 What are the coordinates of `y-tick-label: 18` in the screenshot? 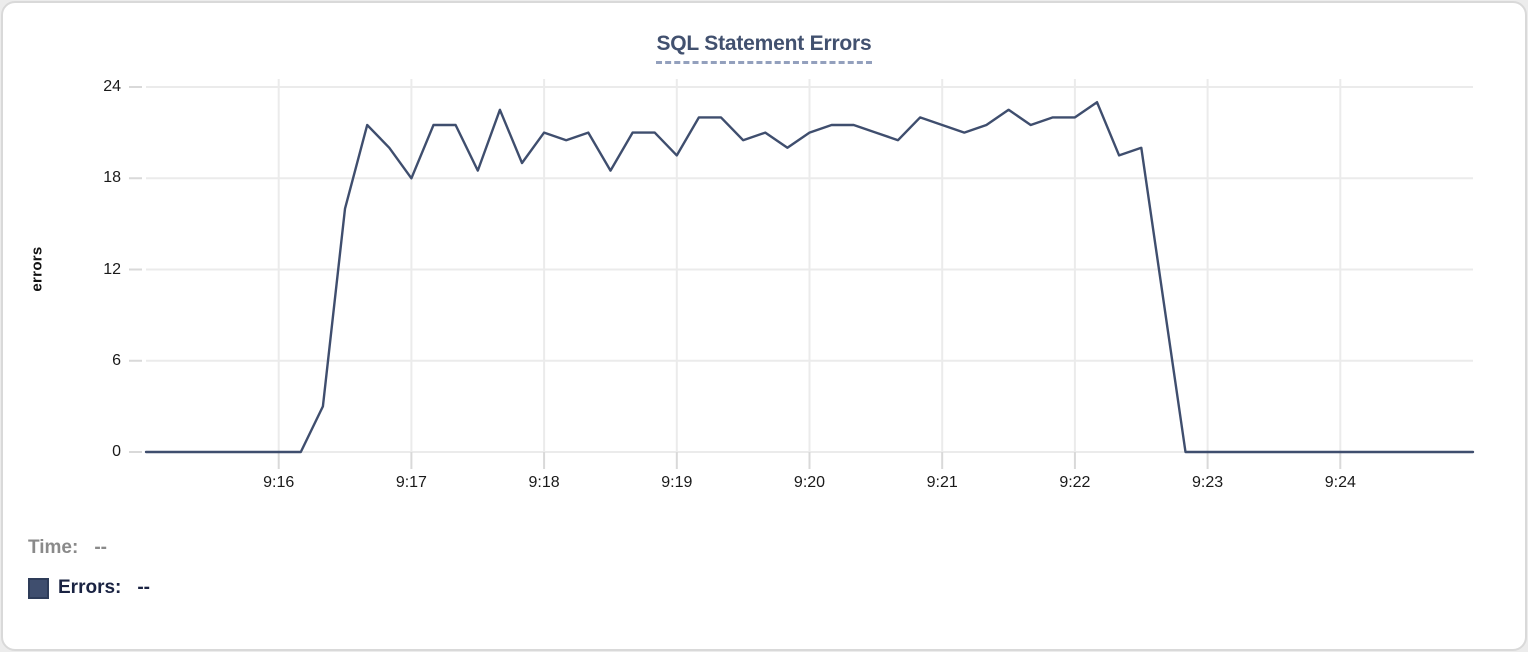 It's located at (112, 178).